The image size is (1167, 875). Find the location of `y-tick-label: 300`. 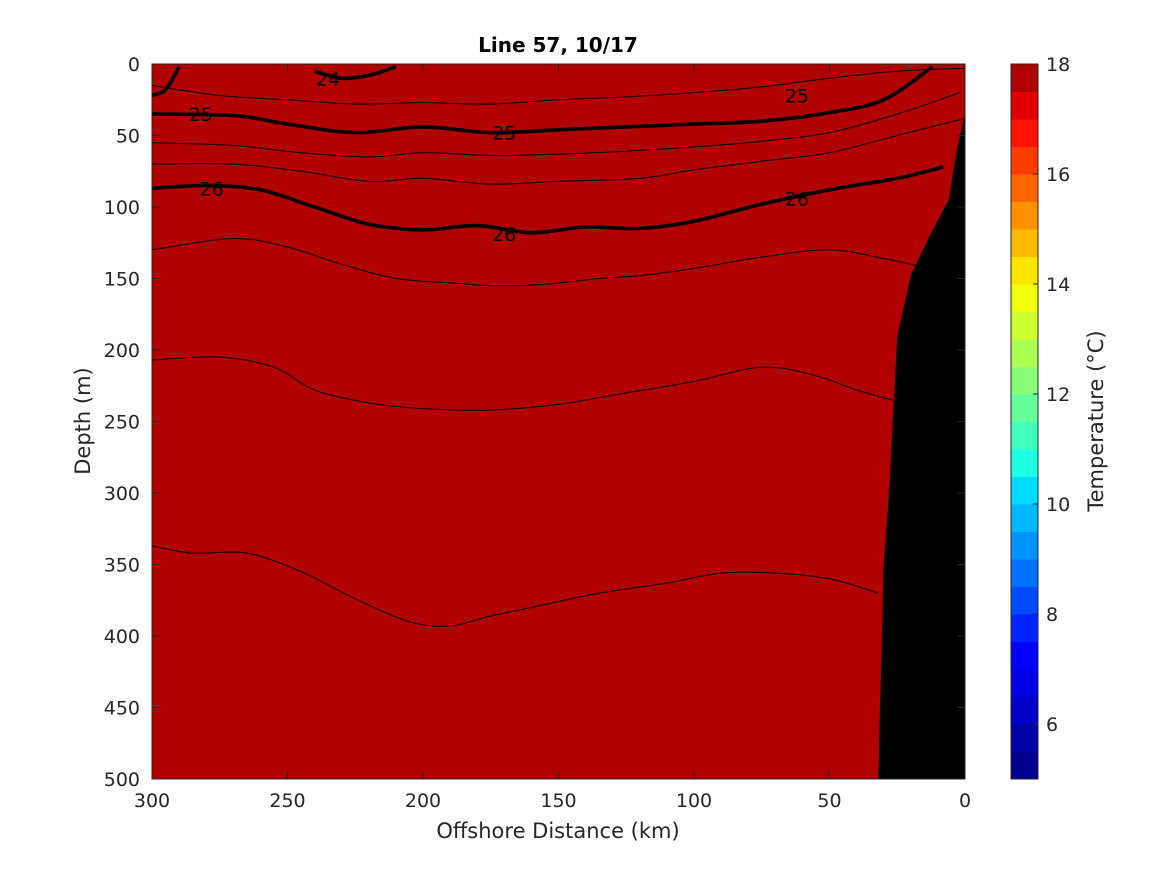

y-tick-label: 300 is located at coordinates (122, 494).